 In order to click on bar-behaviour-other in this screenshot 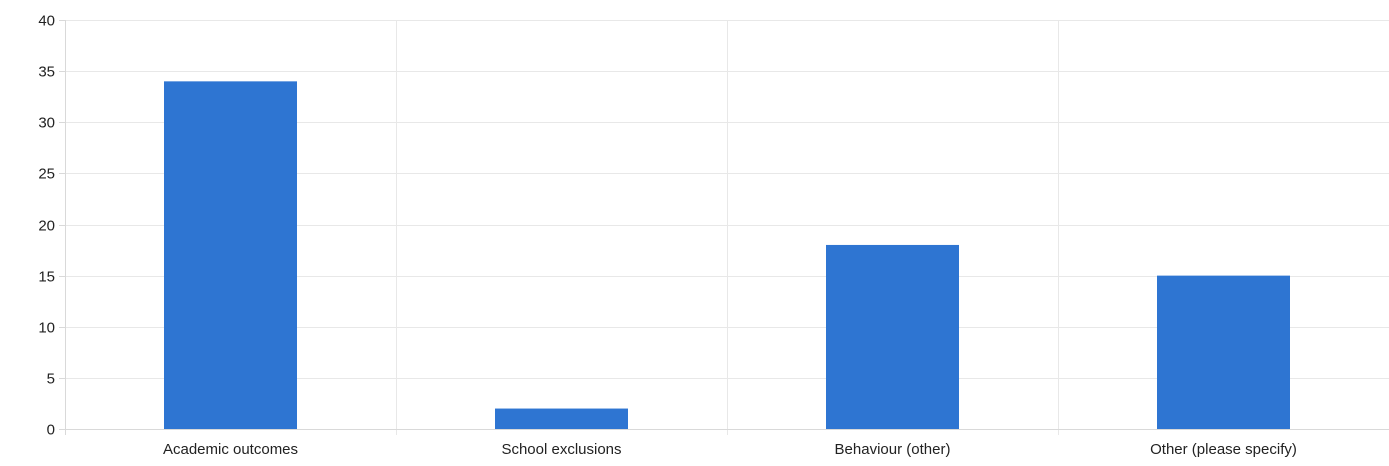, I will do `click(892, 336)`.